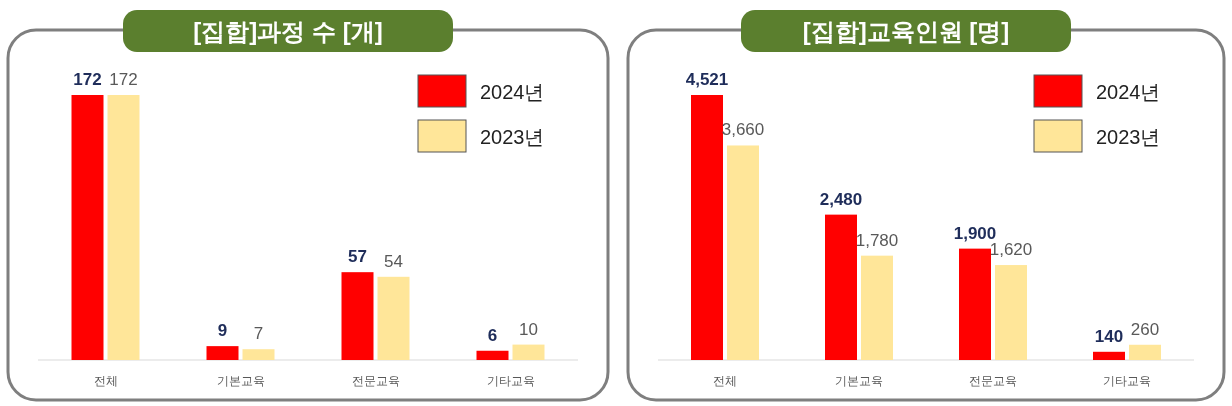 Image resolution: width=1232 pixels, height=406 pixels. Describe the element at coordinates (707, 79) in the screenshot. I see `data-label: 4,521` at that location.